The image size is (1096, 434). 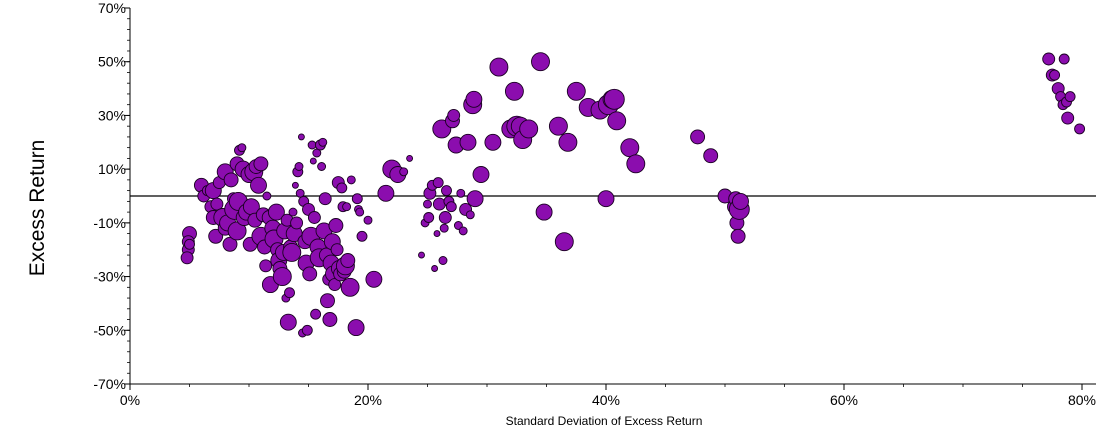 I want to click on x-tick-label: 0%, so click(x=130, y=400).